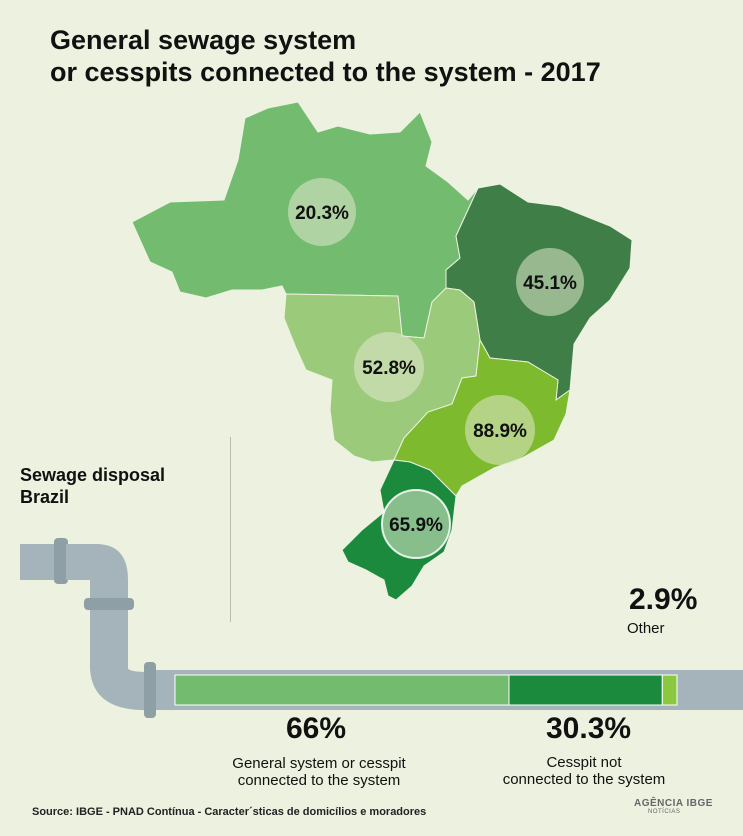 Image resolution: width=743 pixels, height=836 pixels. I want to click on region-bubble-southeast, so click(500, 430).